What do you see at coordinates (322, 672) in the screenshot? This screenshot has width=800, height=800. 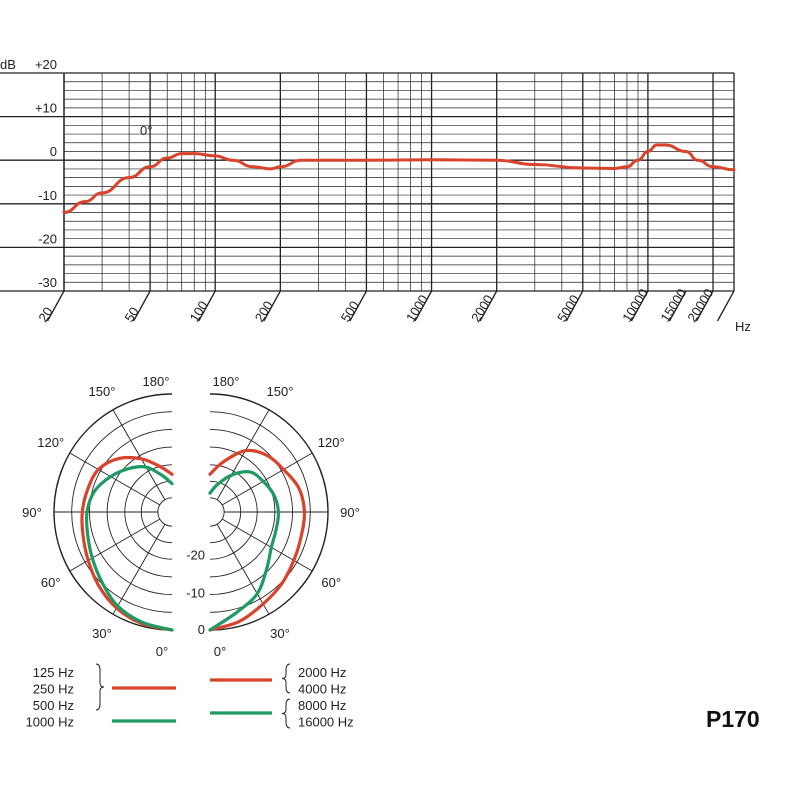 I see `legend-frequency-label: 2000 Hz` at bounding box center [322, 672].